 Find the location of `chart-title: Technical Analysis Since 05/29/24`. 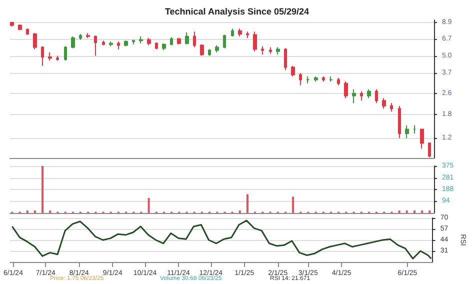

chart-title: Technical Analysis Since 05/29/24 is located at coordinates (237, 11).